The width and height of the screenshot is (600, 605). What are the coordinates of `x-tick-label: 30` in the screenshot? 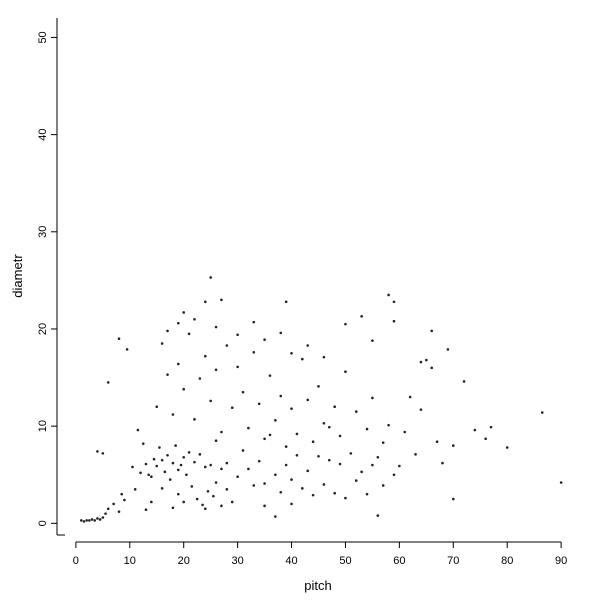 It's located at (237, 561).